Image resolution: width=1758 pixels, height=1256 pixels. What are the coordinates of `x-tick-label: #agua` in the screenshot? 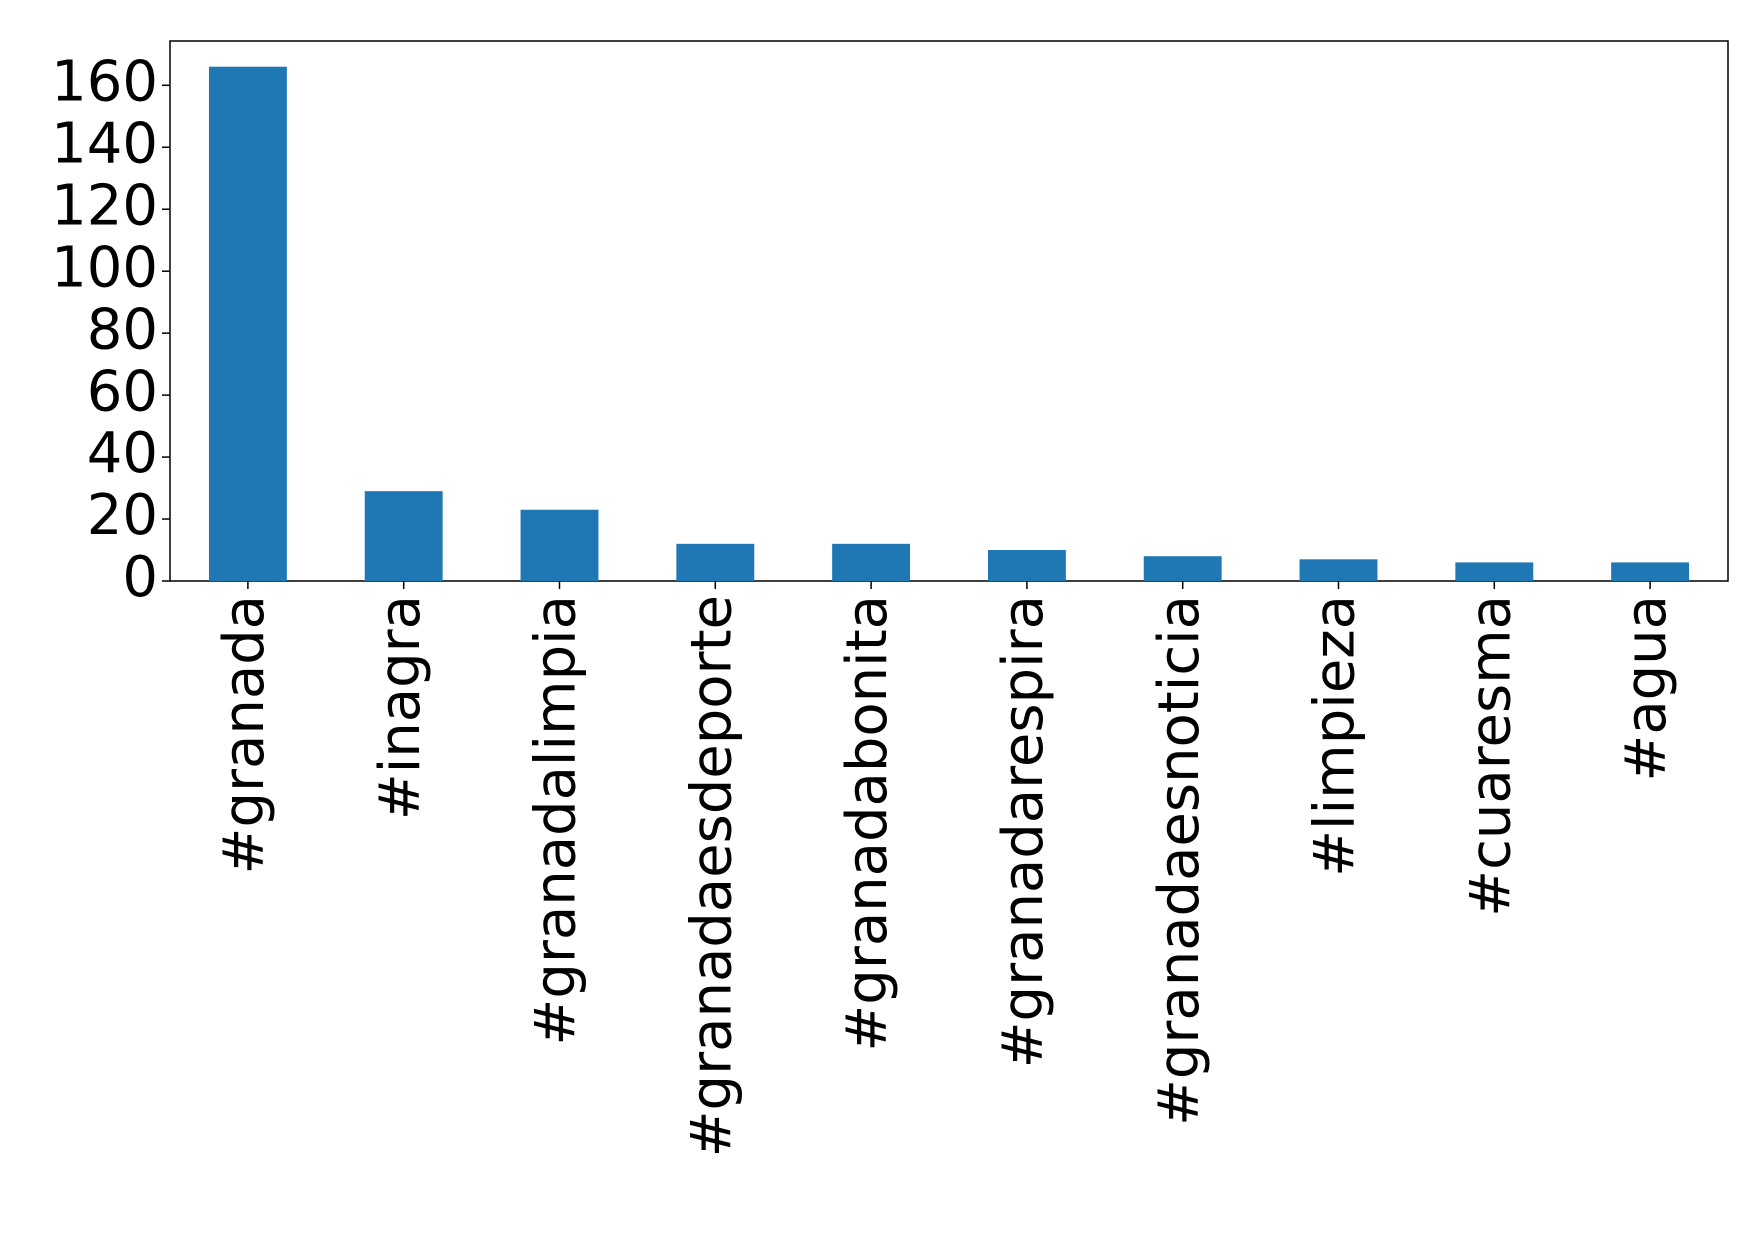 It's located at (1646, 688).